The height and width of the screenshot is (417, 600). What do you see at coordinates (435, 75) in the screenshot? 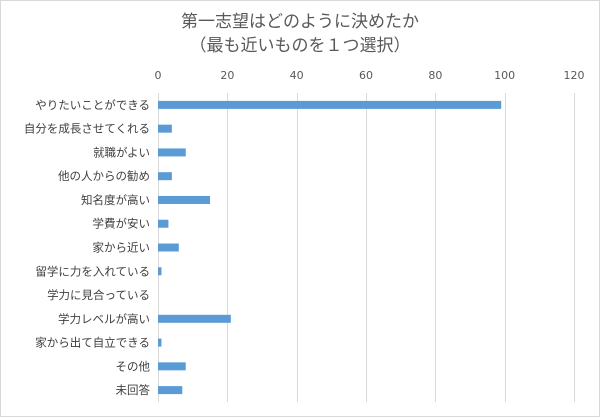
I see `x-tick-label-80: 80` at bounding box center [435, 75].